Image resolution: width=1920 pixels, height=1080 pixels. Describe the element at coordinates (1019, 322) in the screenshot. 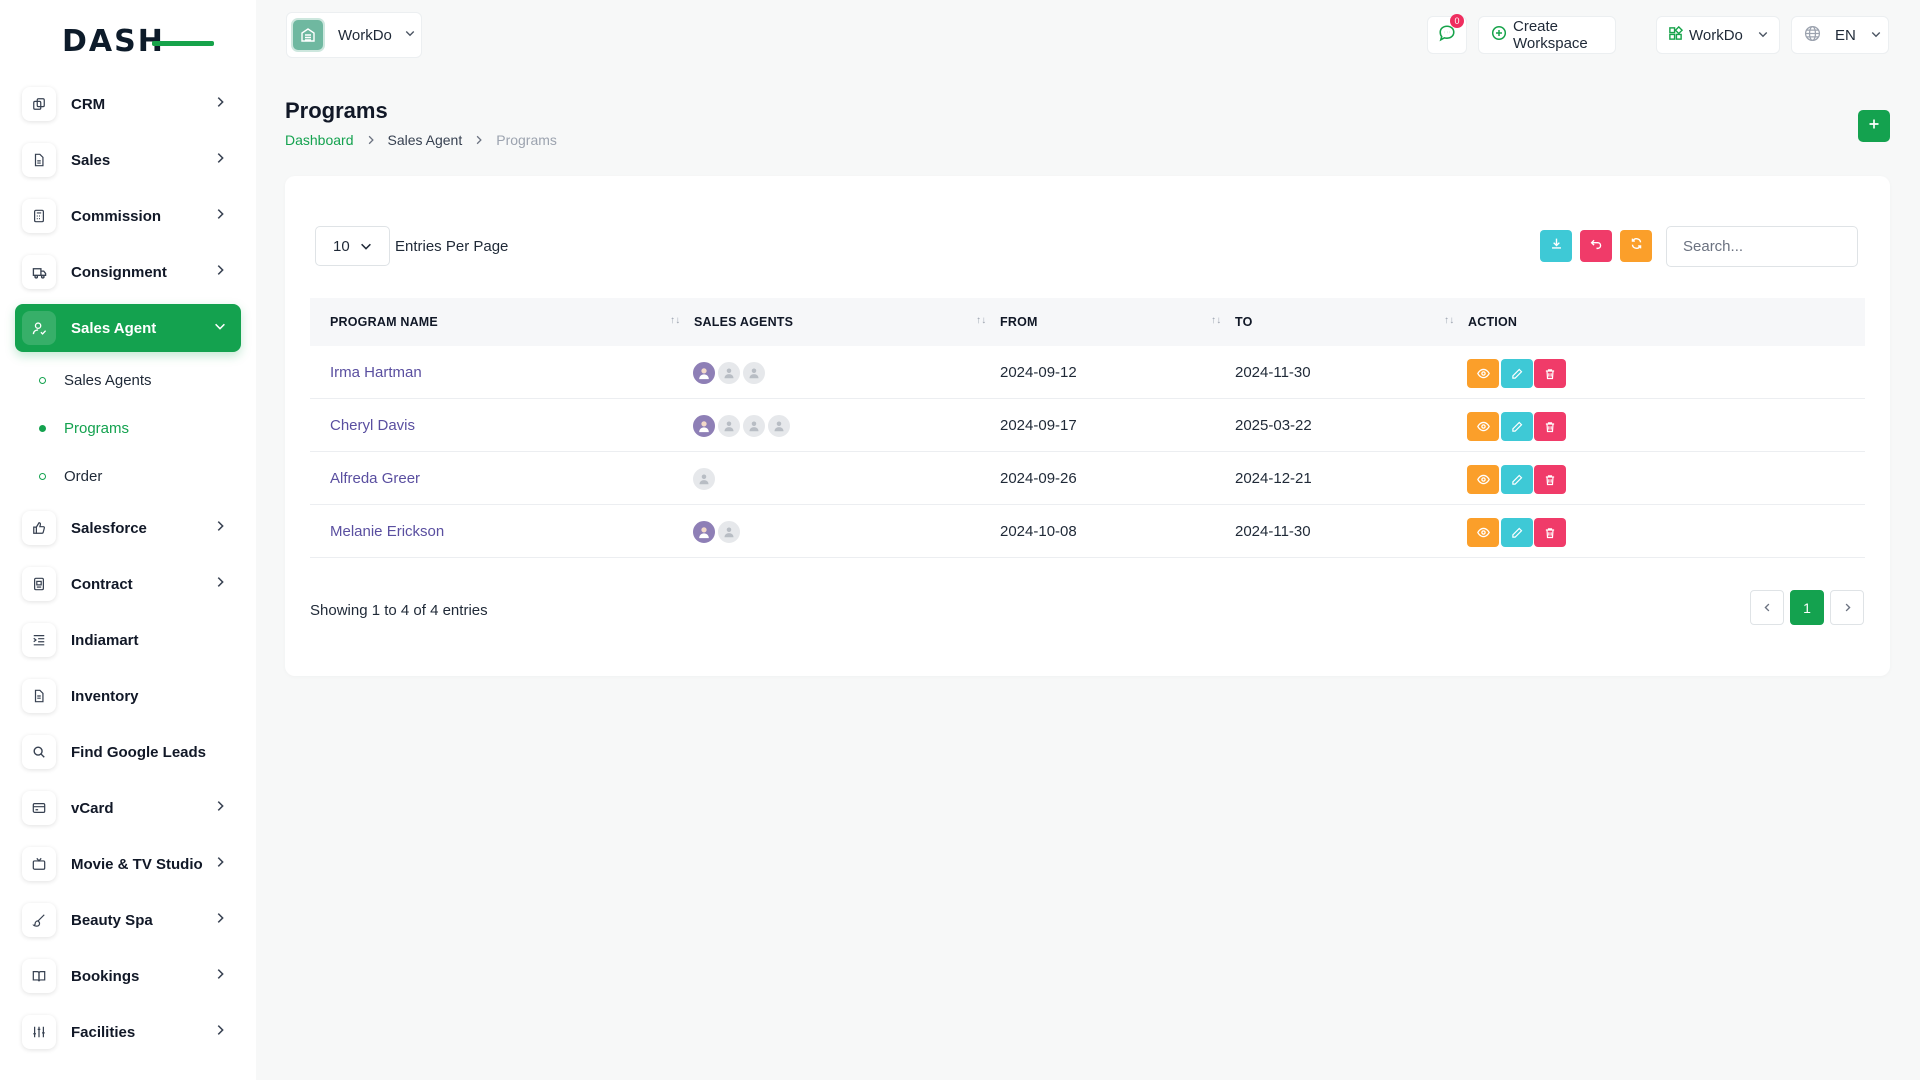

I see `column-header-from: FROM` at that location.